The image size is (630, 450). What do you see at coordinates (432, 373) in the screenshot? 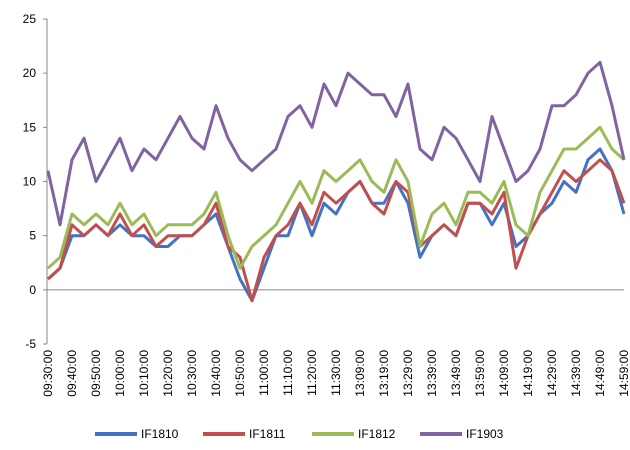
I see `x-tick-label: 13:39:00` at bounding box center [432, 373].